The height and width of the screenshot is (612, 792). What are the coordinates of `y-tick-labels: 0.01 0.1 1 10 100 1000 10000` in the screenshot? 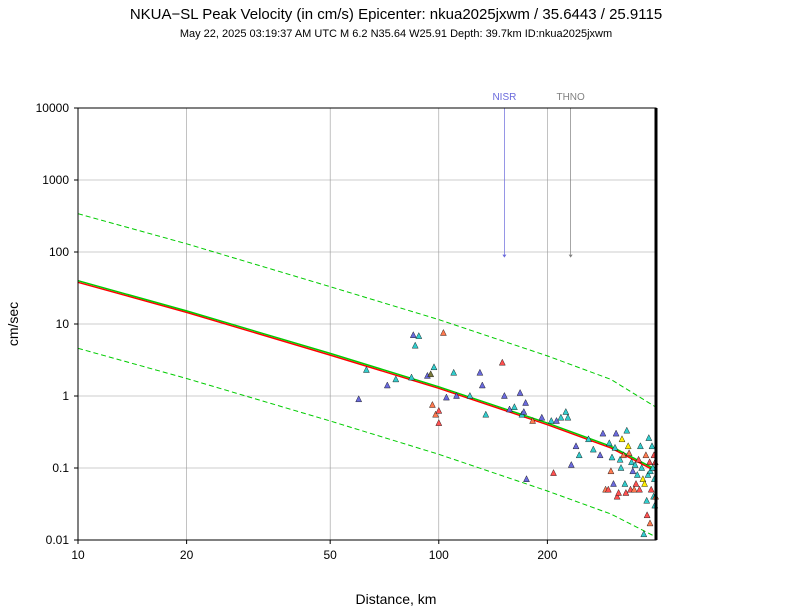 It's located at (57, 324).